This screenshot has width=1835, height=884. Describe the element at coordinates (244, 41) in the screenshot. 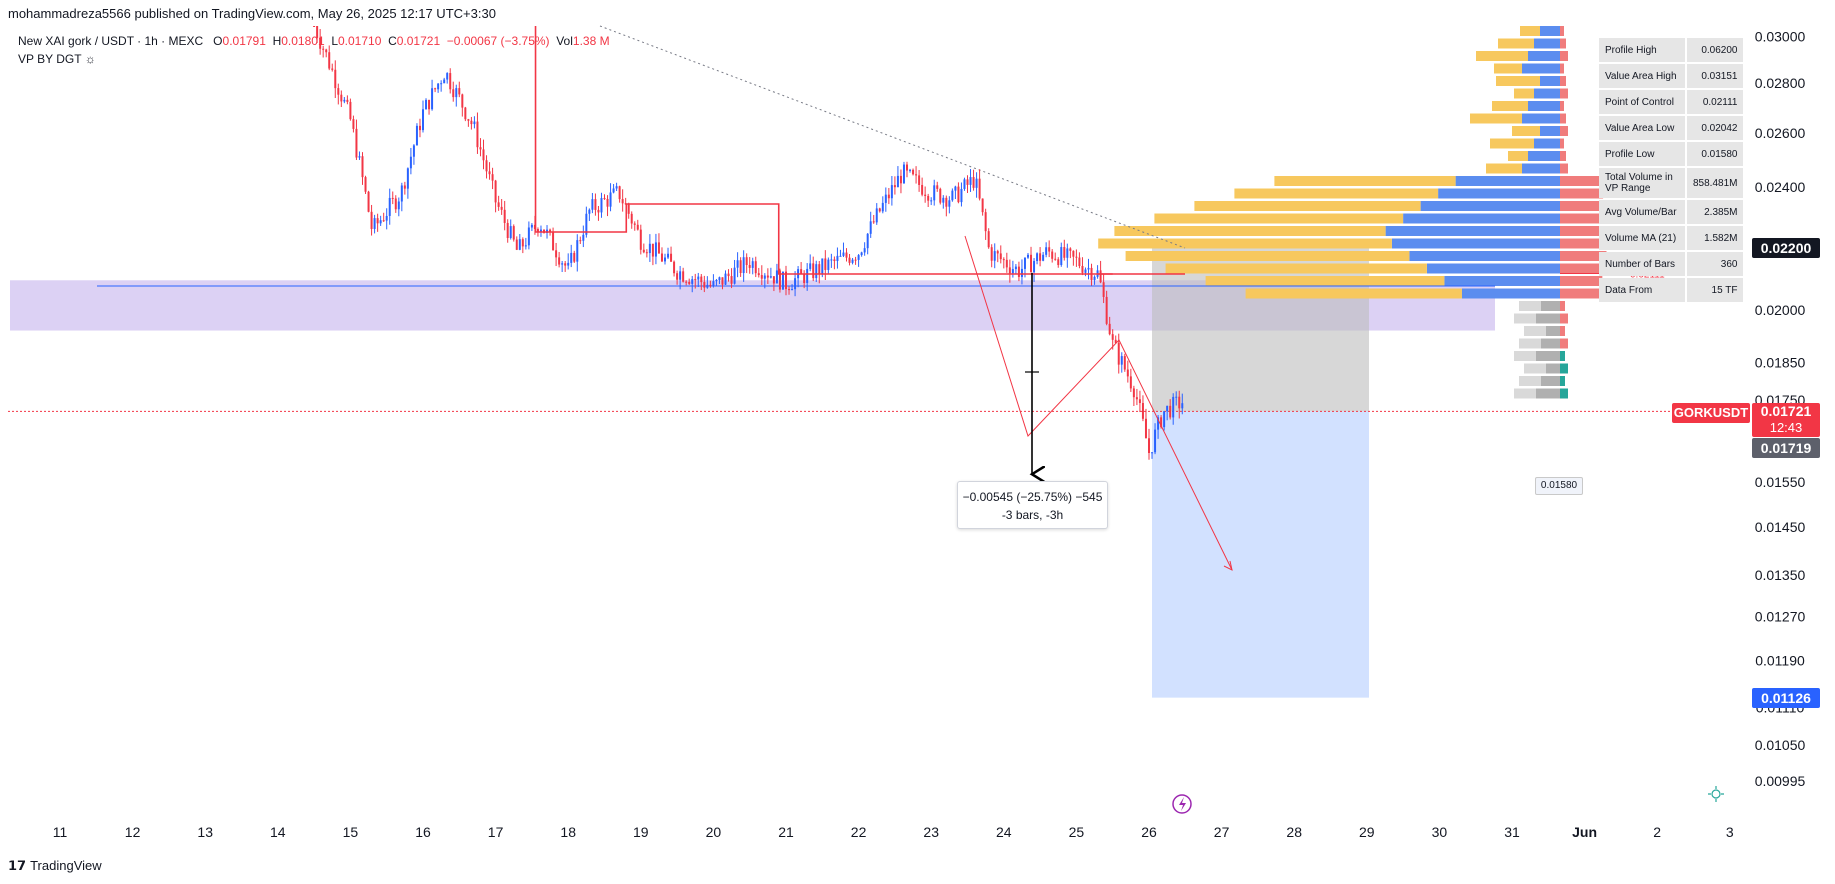

I see `open-value: 0.01791` at that location.